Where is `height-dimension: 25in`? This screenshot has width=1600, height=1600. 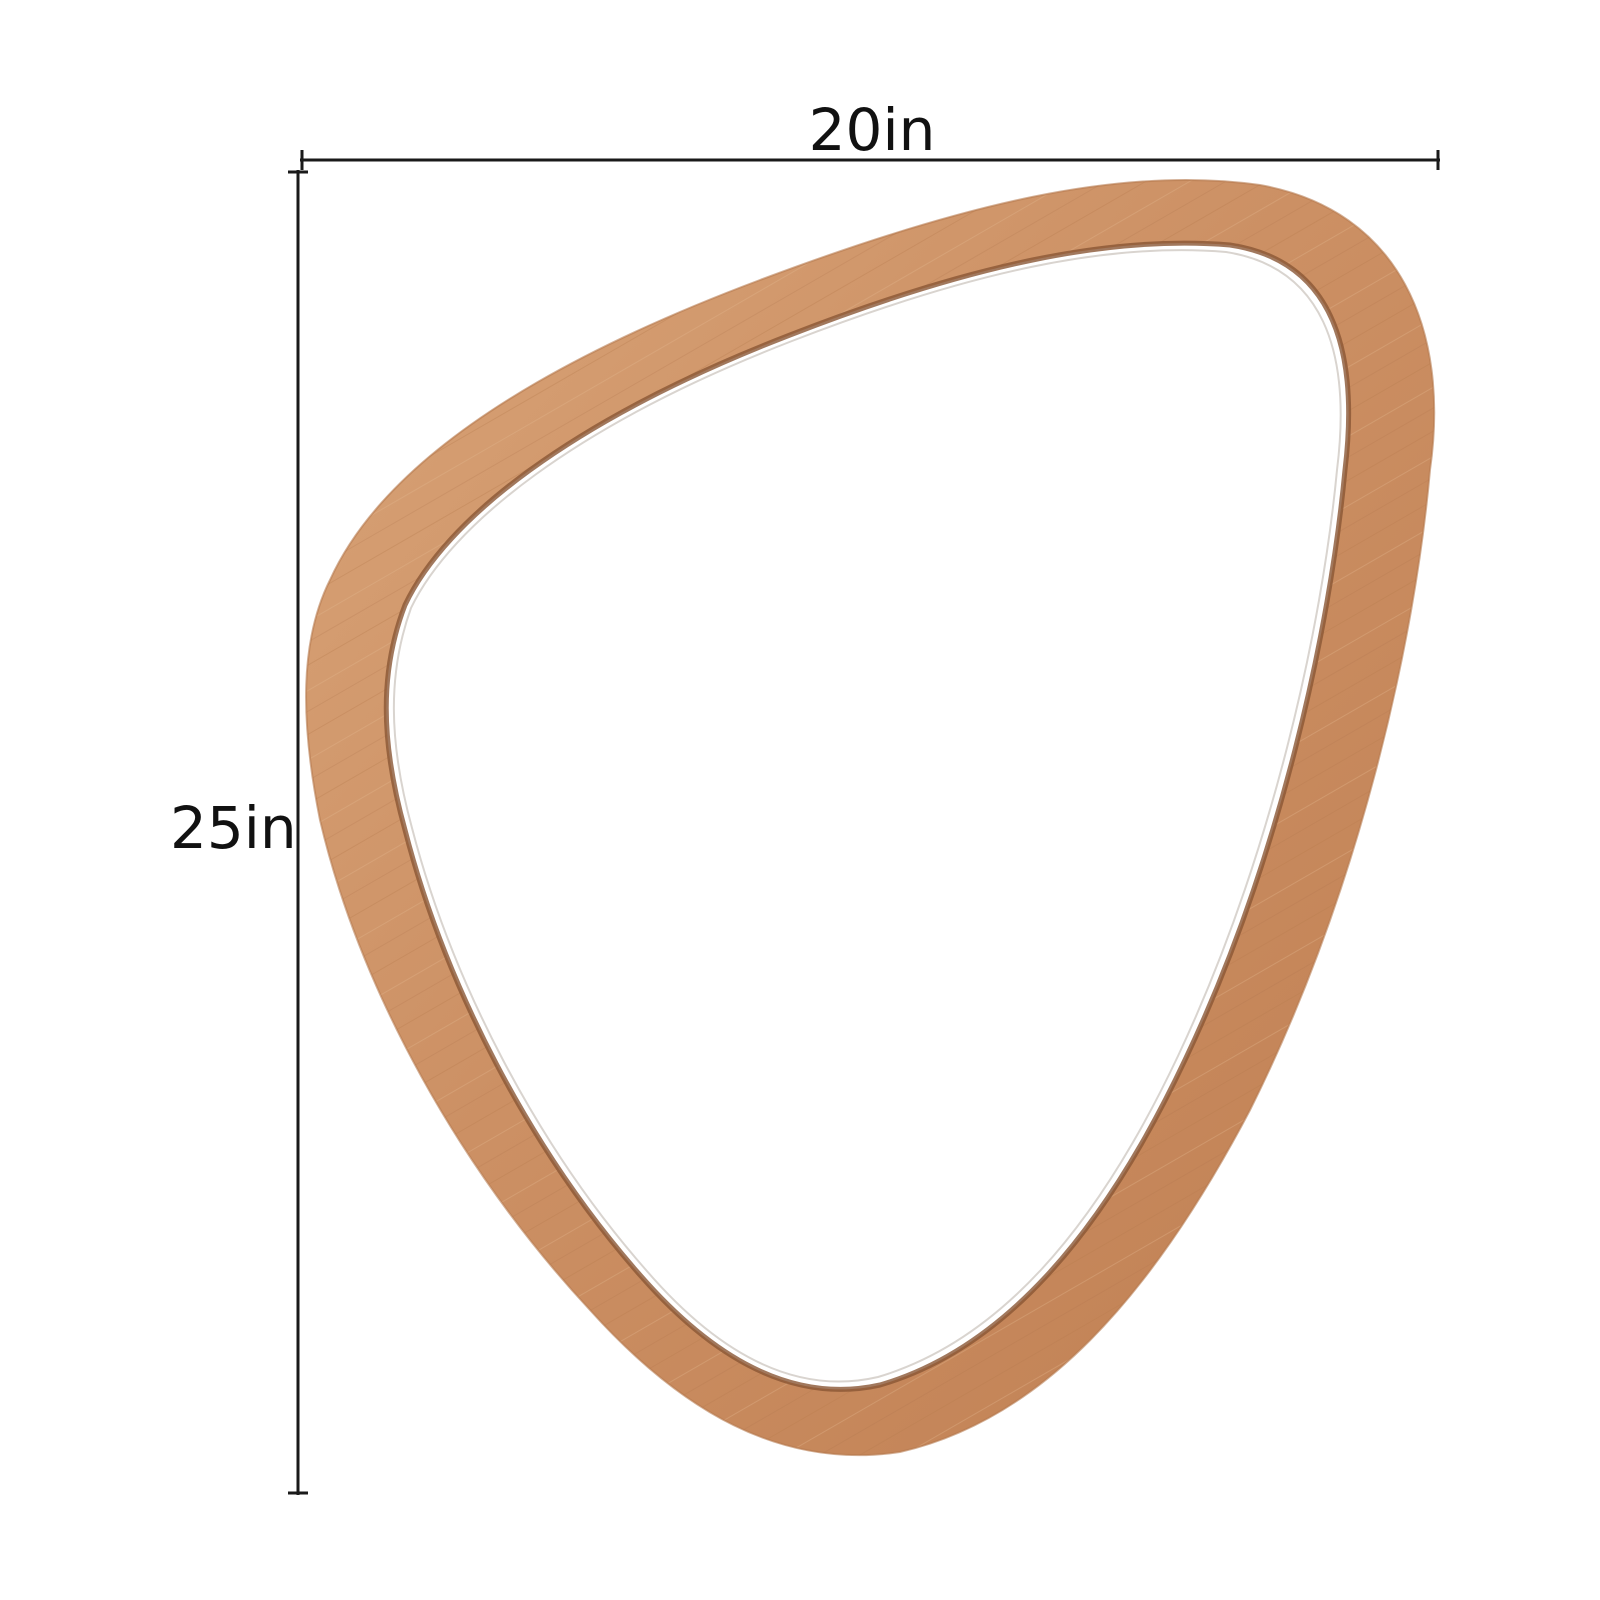
height-dimension: 25in is located at coordinates (239, 832).